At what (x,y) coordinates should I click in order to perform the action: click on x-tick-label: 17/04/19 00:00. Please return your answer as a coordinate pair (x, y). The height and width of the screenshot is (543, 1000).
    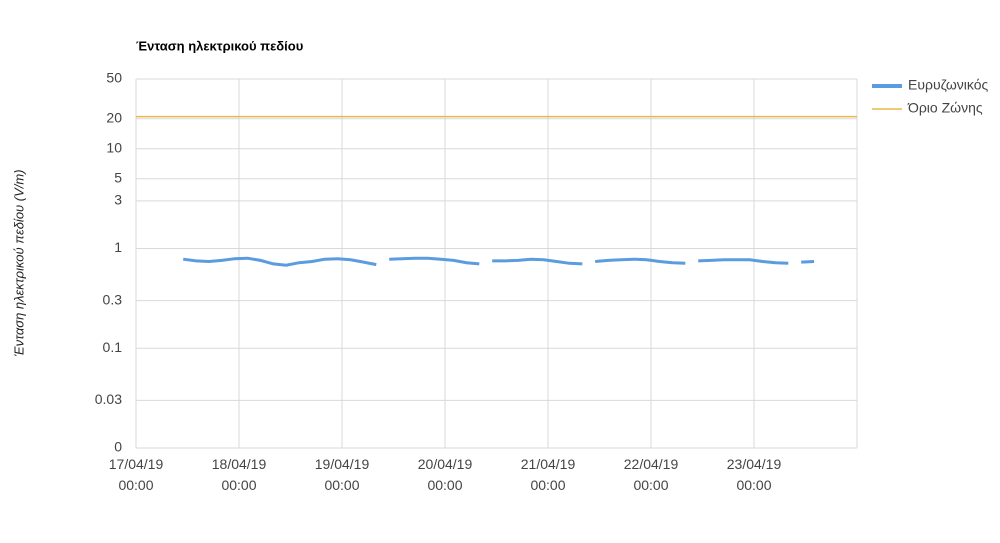
    Looking at the image, I should click on (136, 474).